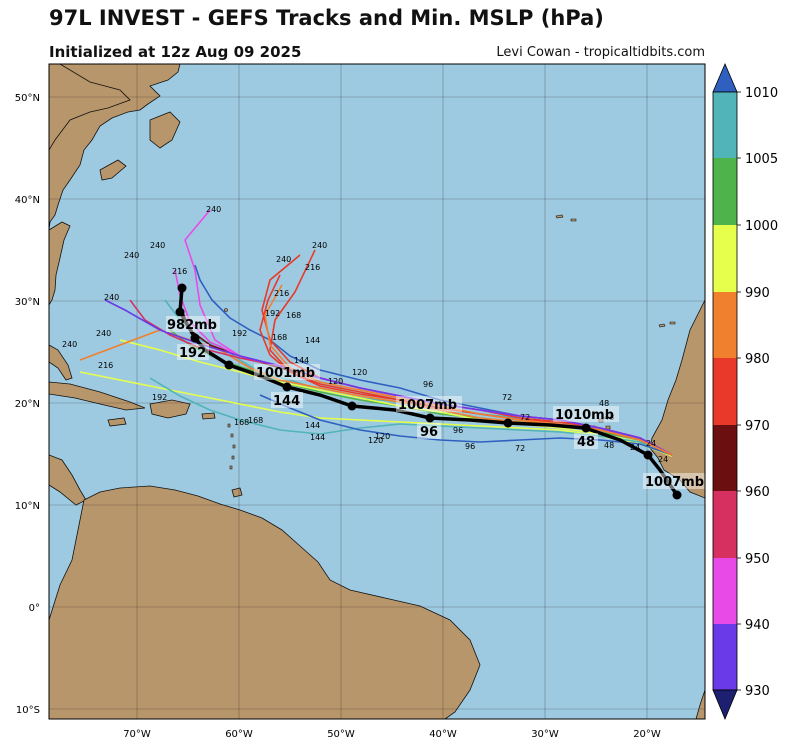 This screenshot has height=750, width=807. Describe the element at coordinates (757, 625) in the screenshot. I see `colorbar-tick-label: 940` at that location.